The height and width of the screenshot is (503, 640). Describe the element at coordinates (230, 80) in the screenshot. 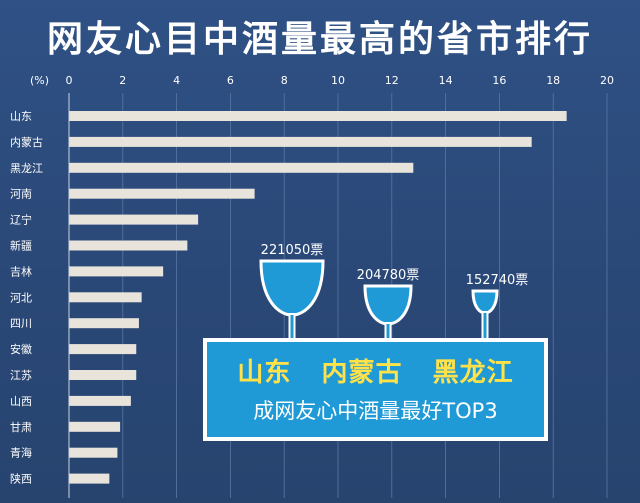

I see `x-tick-label-6: 6` at that location.